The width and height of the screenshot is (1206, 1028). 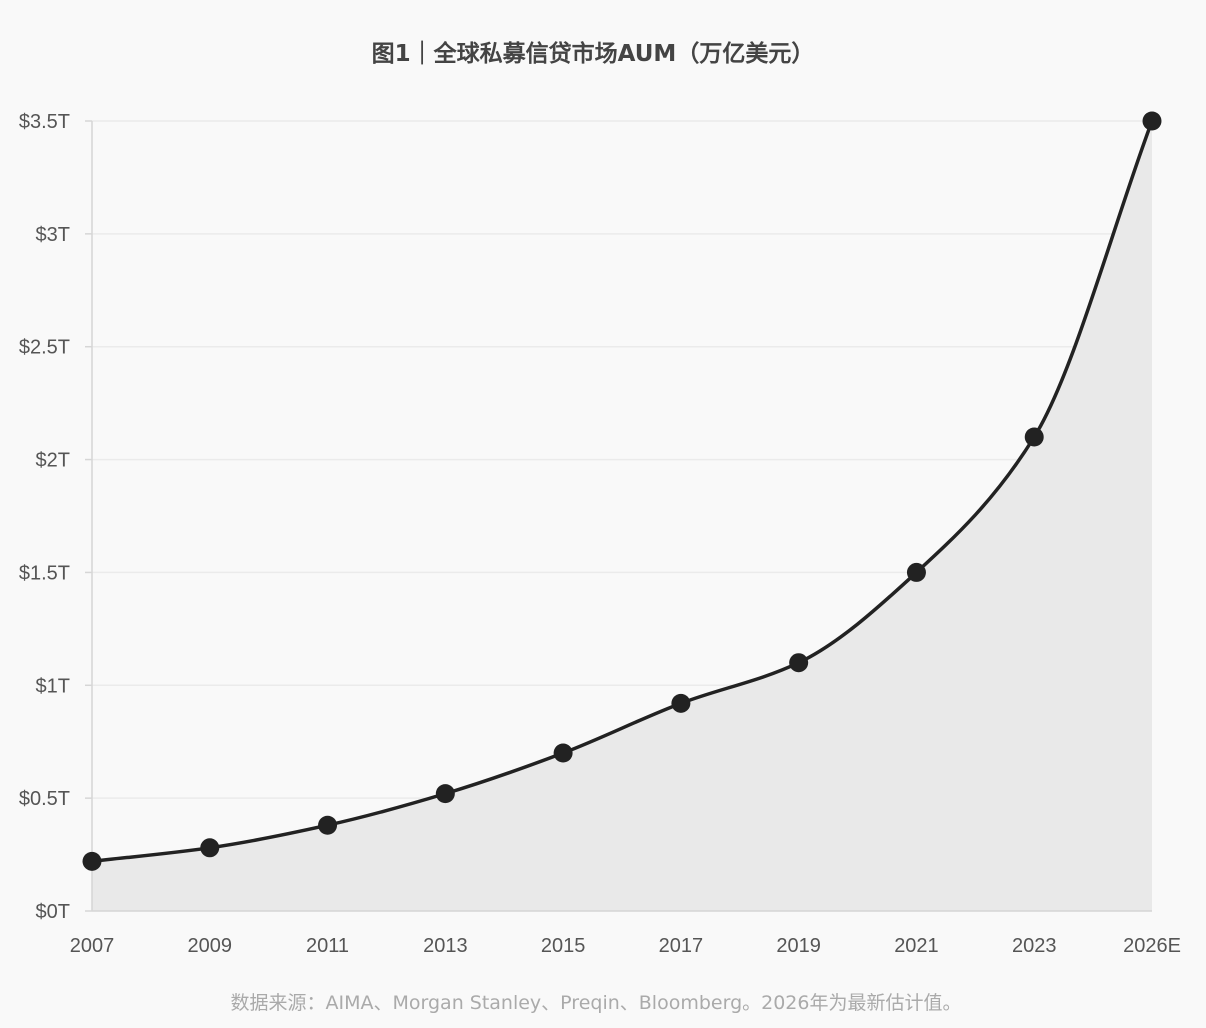 I want to click on x-tick-label: 2019, so click(x=798, y=946).